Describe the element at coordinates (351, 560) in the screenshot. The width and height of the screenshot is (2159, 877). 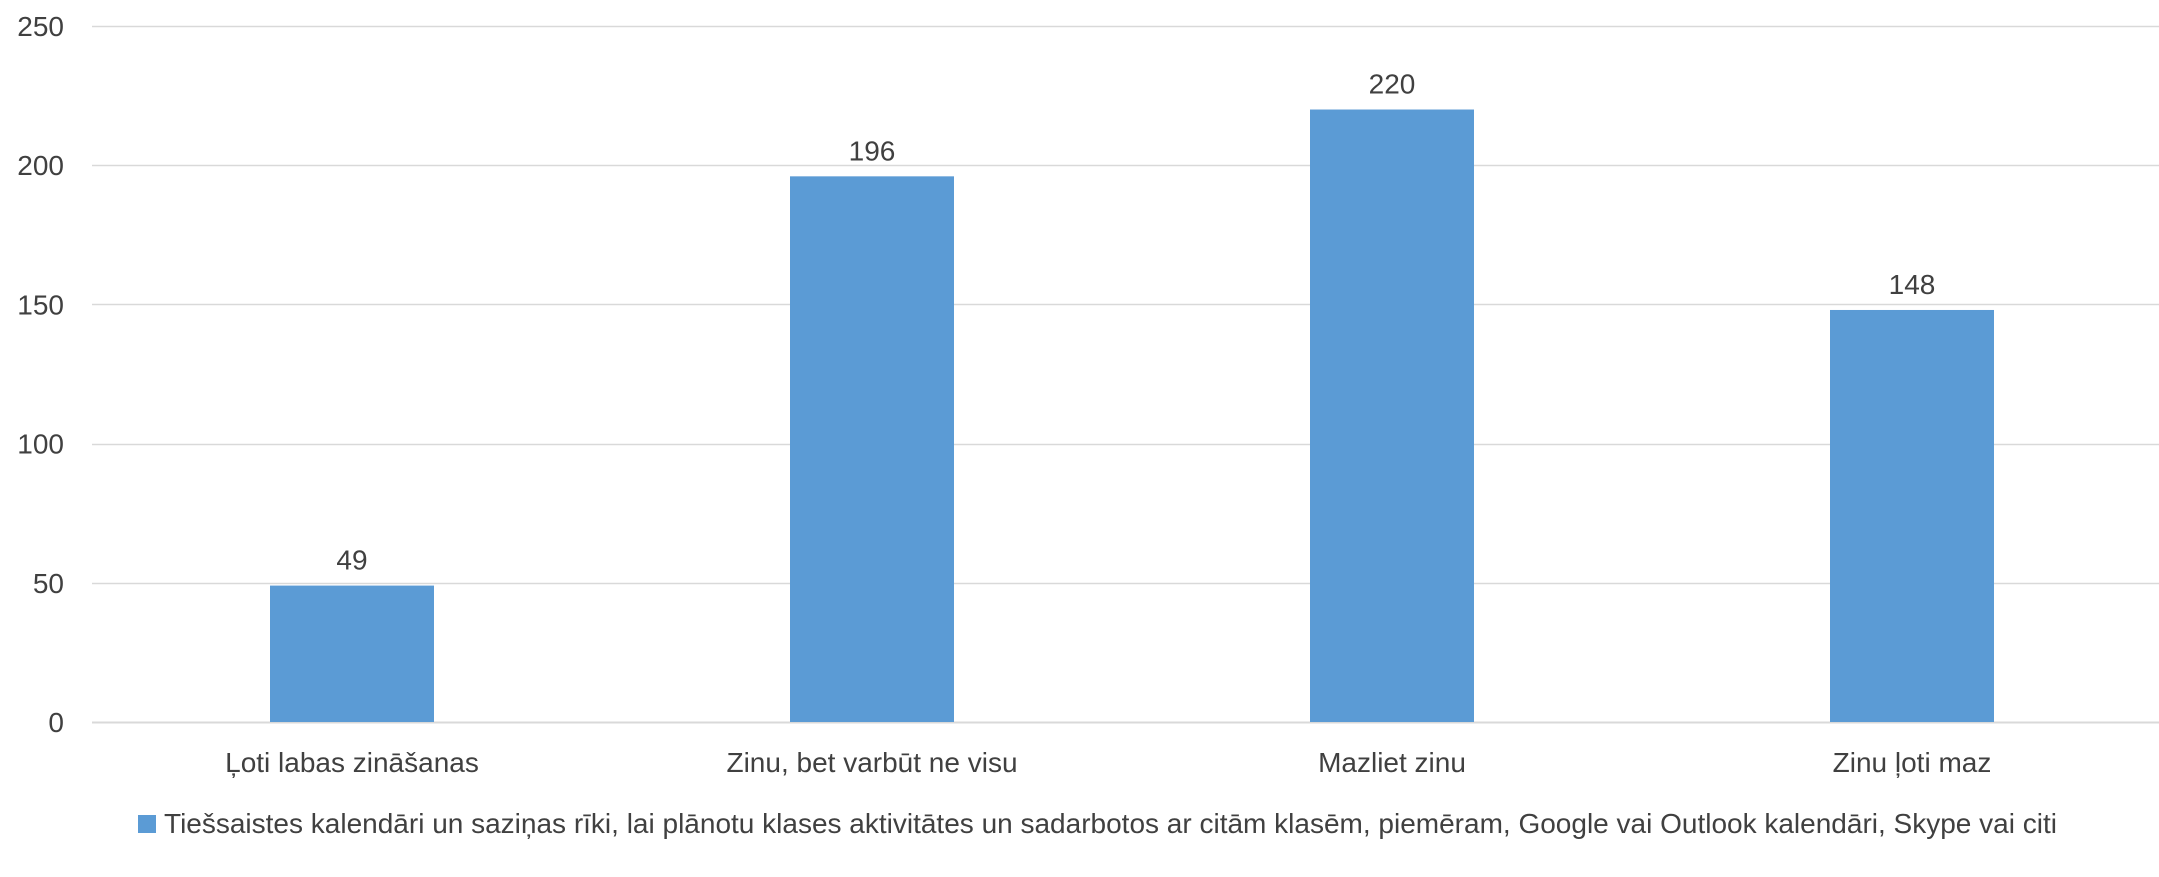
I see `data-label: 49` at that location.